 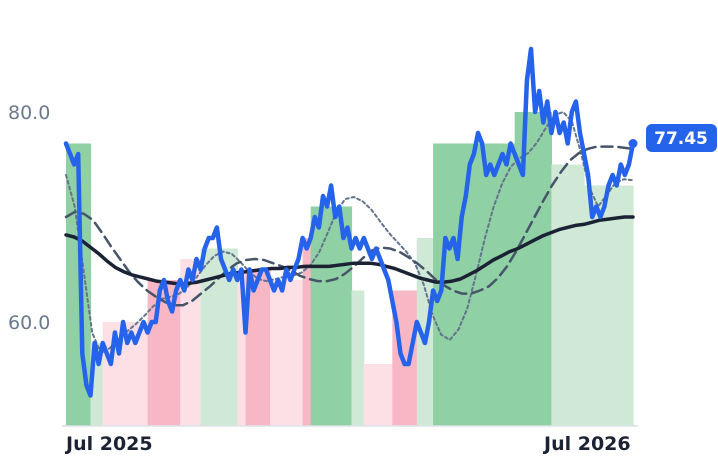 I want to click on last-value-badge: 77.45, so click(x=681, y=138).